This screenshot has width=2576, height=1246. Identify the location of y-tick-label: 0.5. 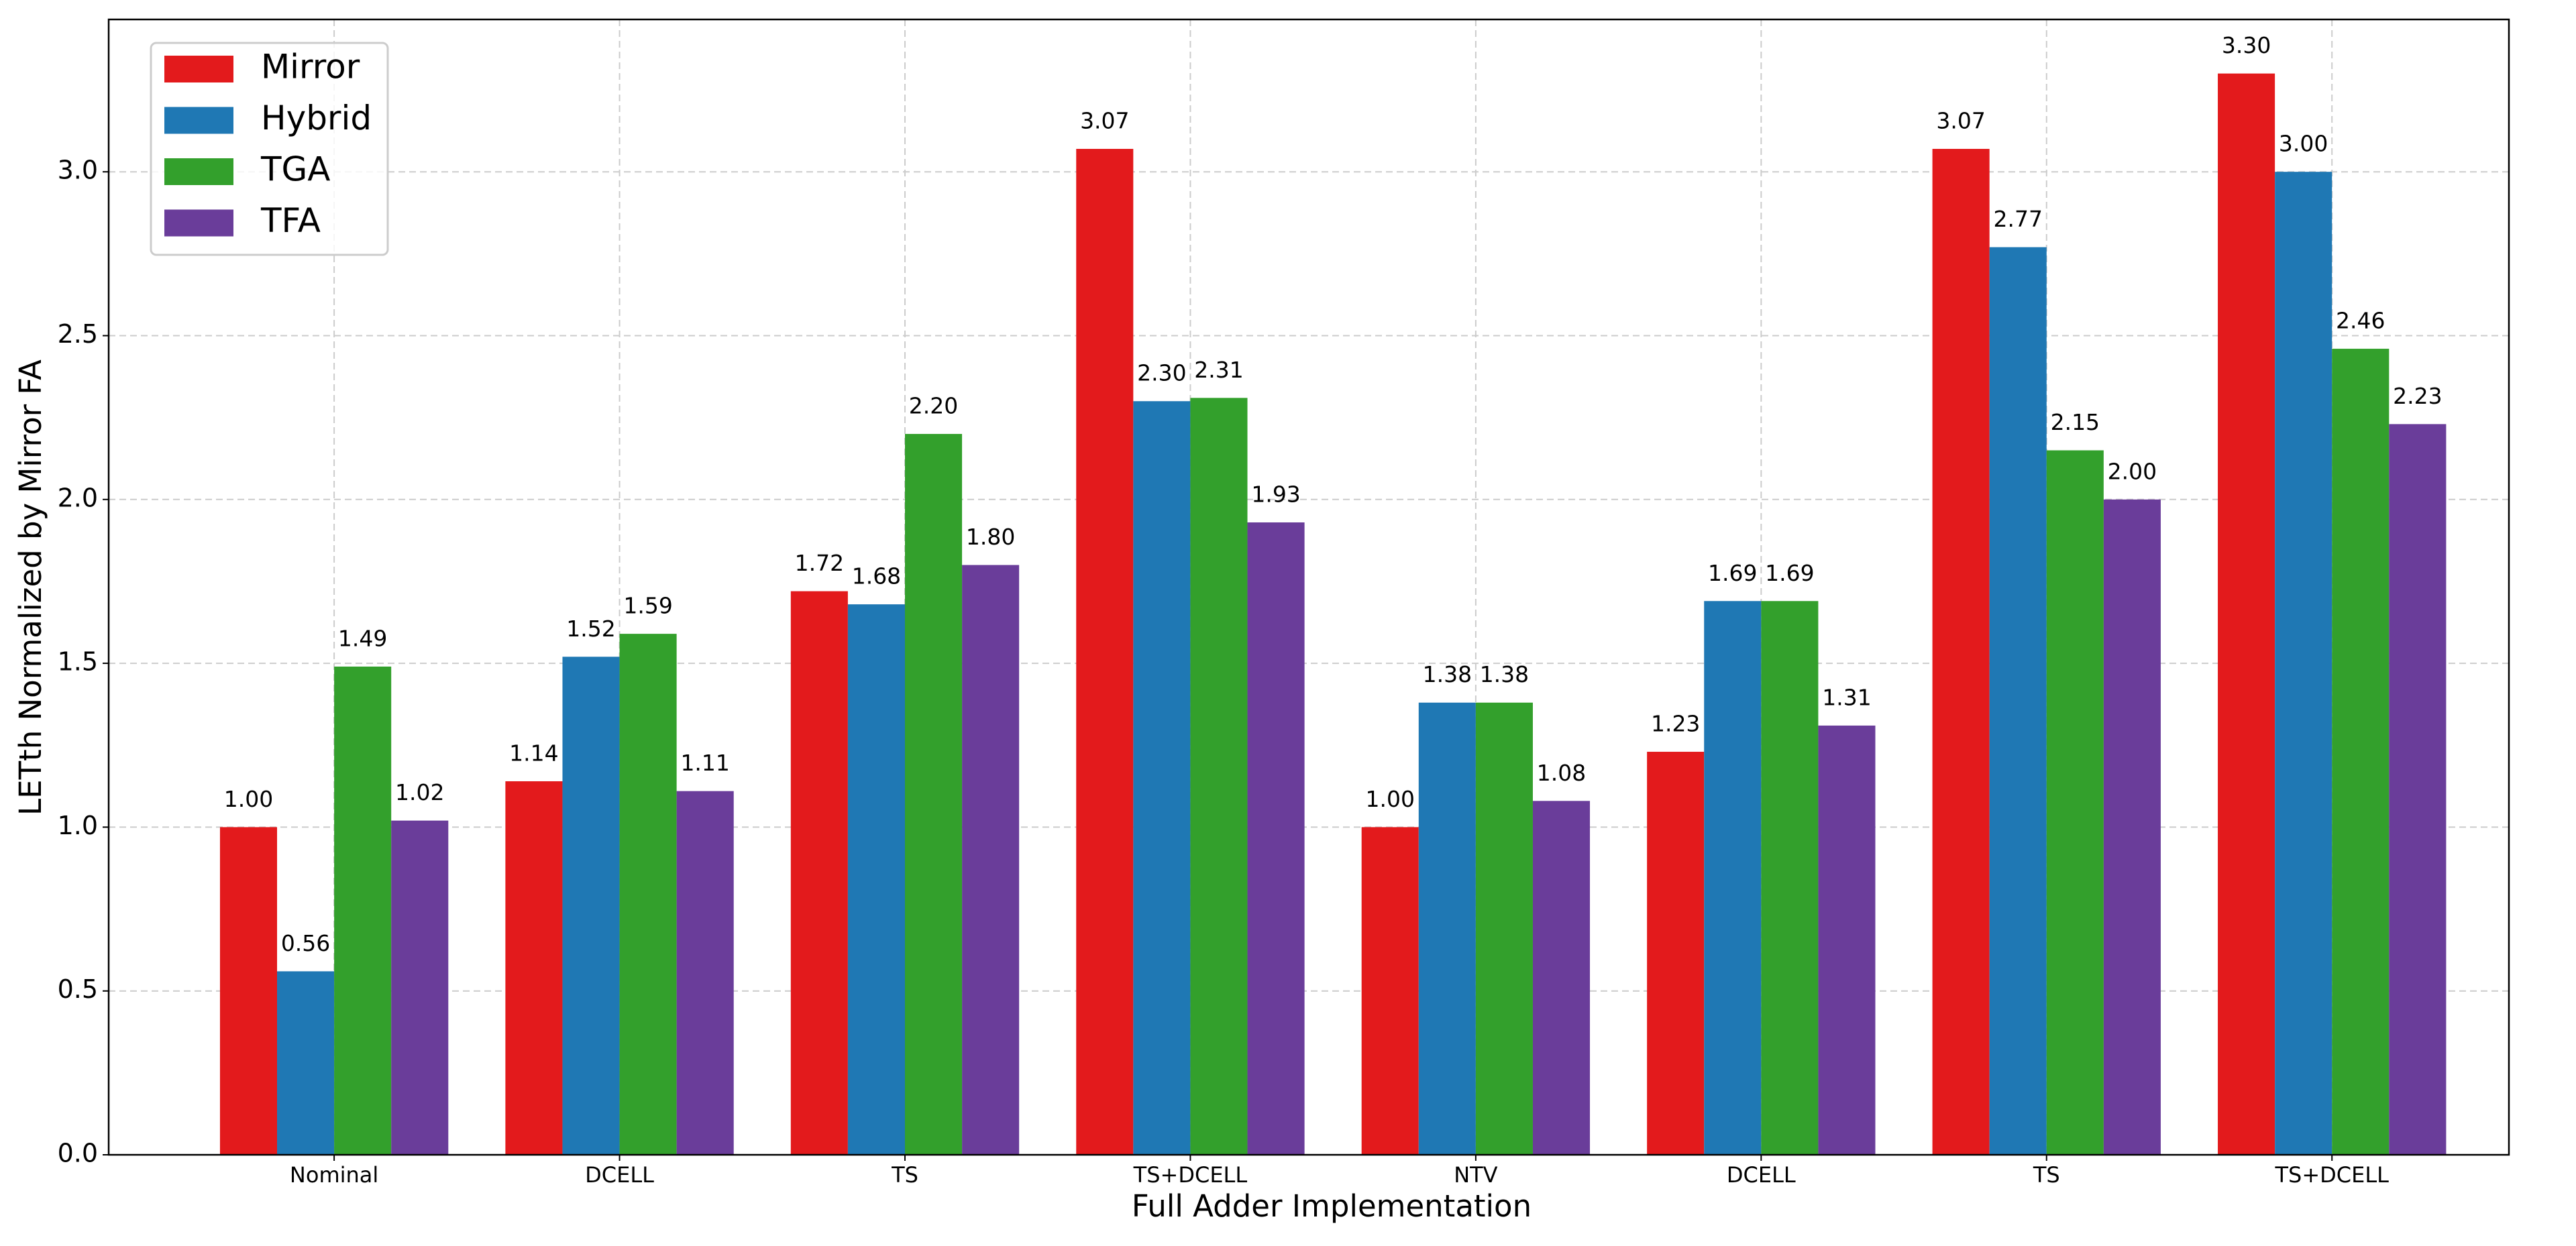
(78, 989).